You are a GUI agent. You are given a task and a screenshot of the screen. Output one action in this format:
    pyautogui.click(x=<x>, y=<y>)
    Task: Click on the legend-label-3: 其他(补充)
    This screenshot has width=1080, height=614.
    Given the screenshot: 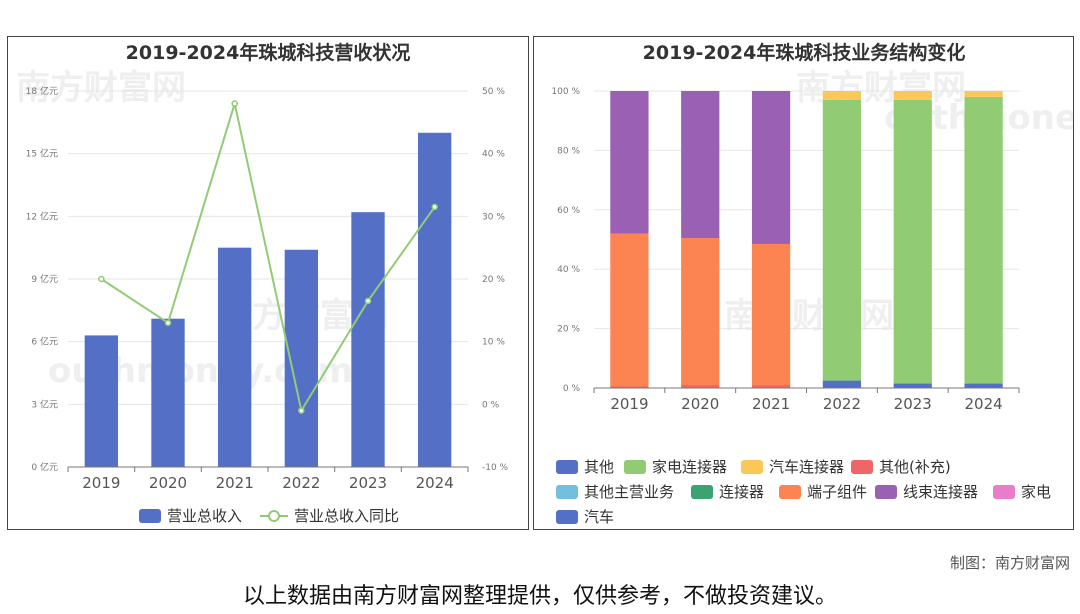 What is the action you would take?
    pyautogui.click(x=915, y=467)
    